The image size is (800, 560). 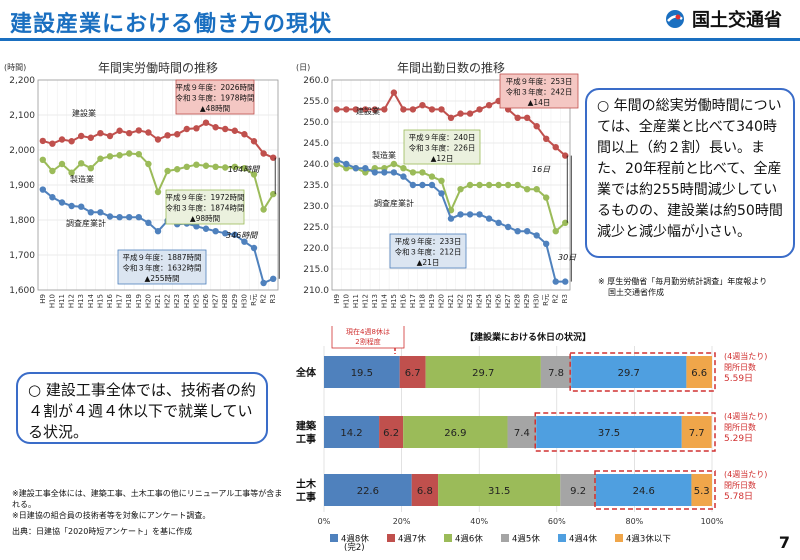 I want to click on bar-value-label: 26.9, so click(x=455, y=433).